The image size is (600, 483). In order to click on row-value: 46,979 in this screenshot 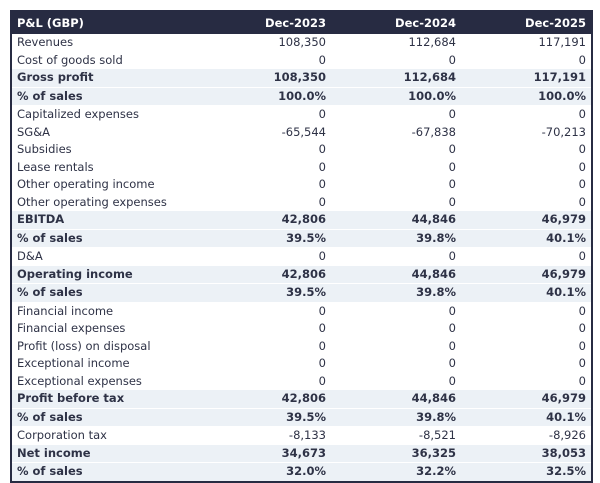, I will do `click(526, 220)`.